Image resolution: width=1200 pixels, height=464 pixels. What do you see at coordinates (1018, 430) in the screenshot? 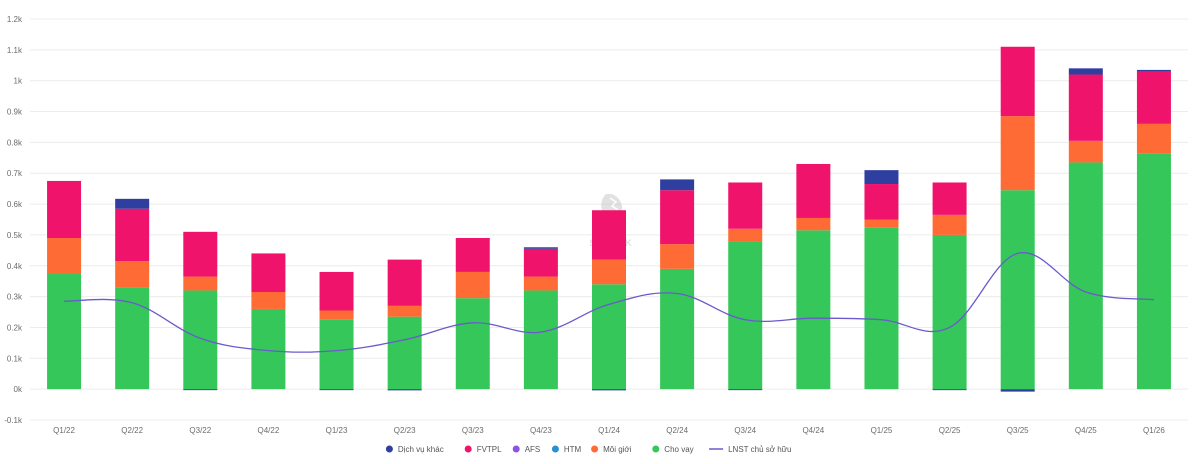
I see `x-tick-label: Q3/25` at bounding box center [1018, 430].